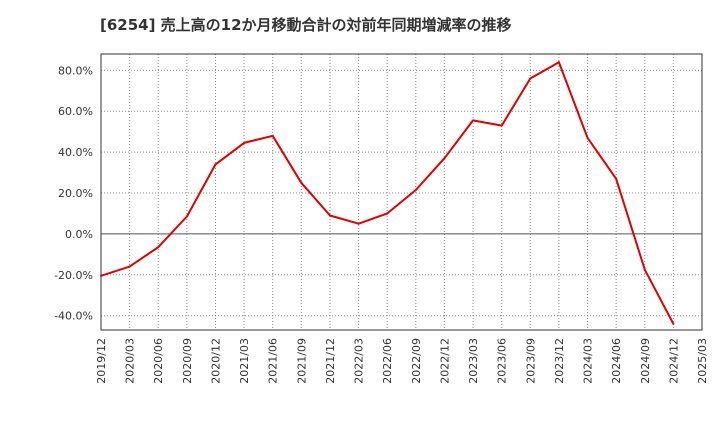  I want to click on y-tick-label: 60.0%, so click(75, 111).